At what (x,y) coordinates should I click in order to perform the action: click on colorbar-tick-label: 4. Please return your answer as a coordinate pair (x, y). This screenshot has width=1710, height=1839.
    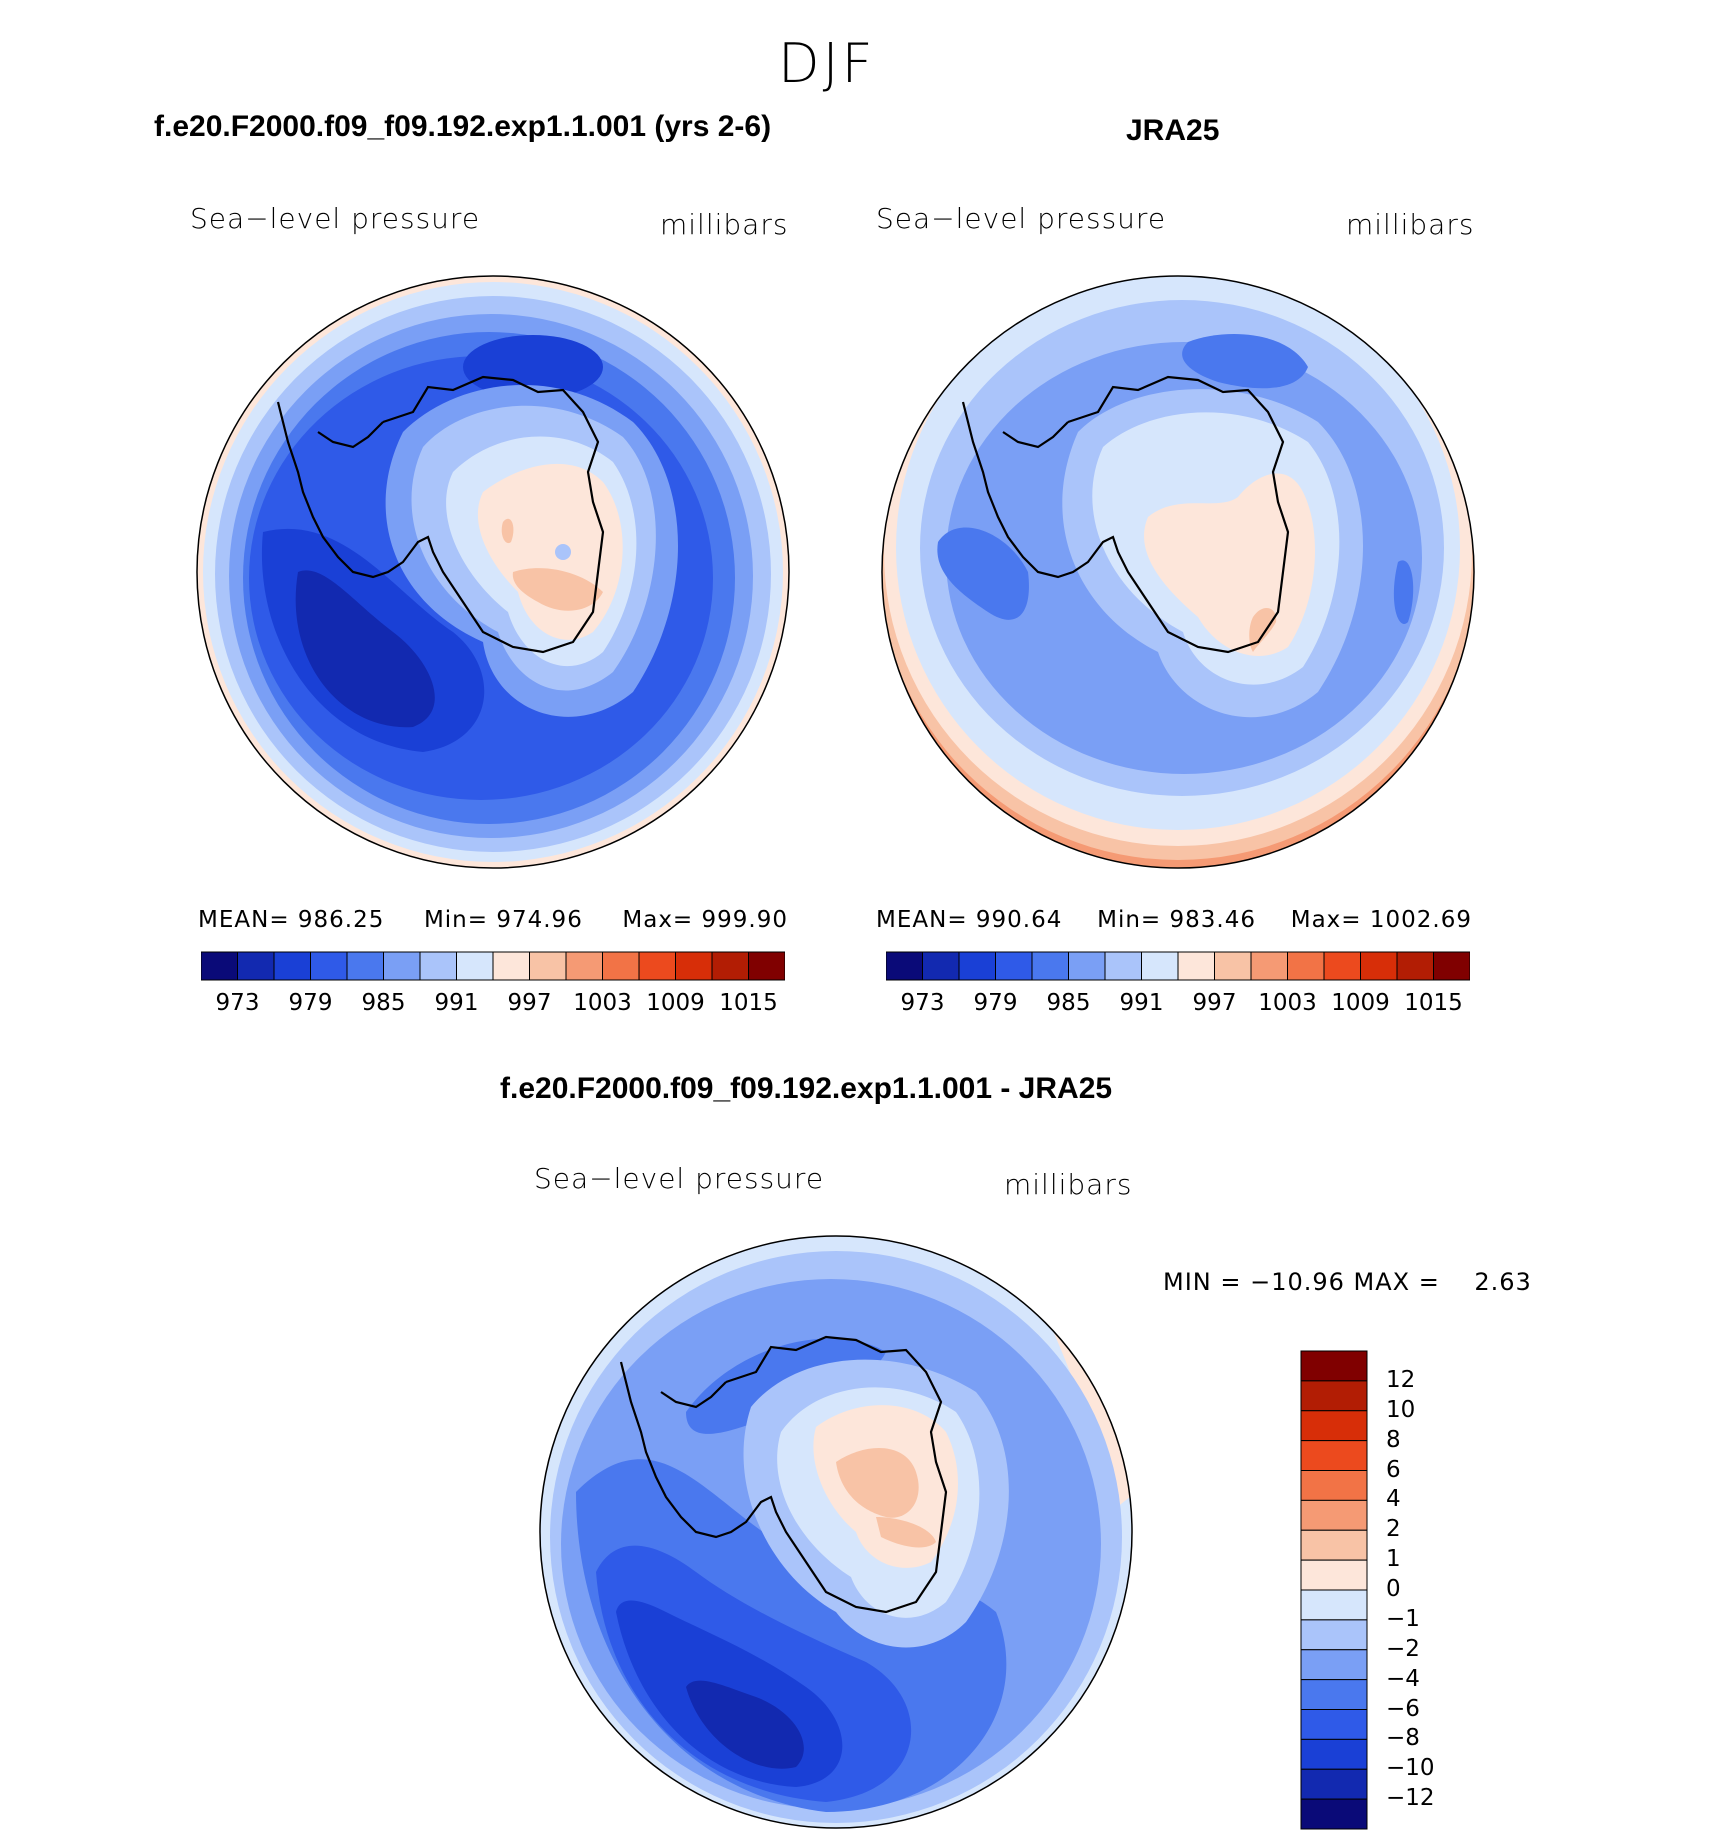
    Looking at the image, I should click on (1393, 1499).